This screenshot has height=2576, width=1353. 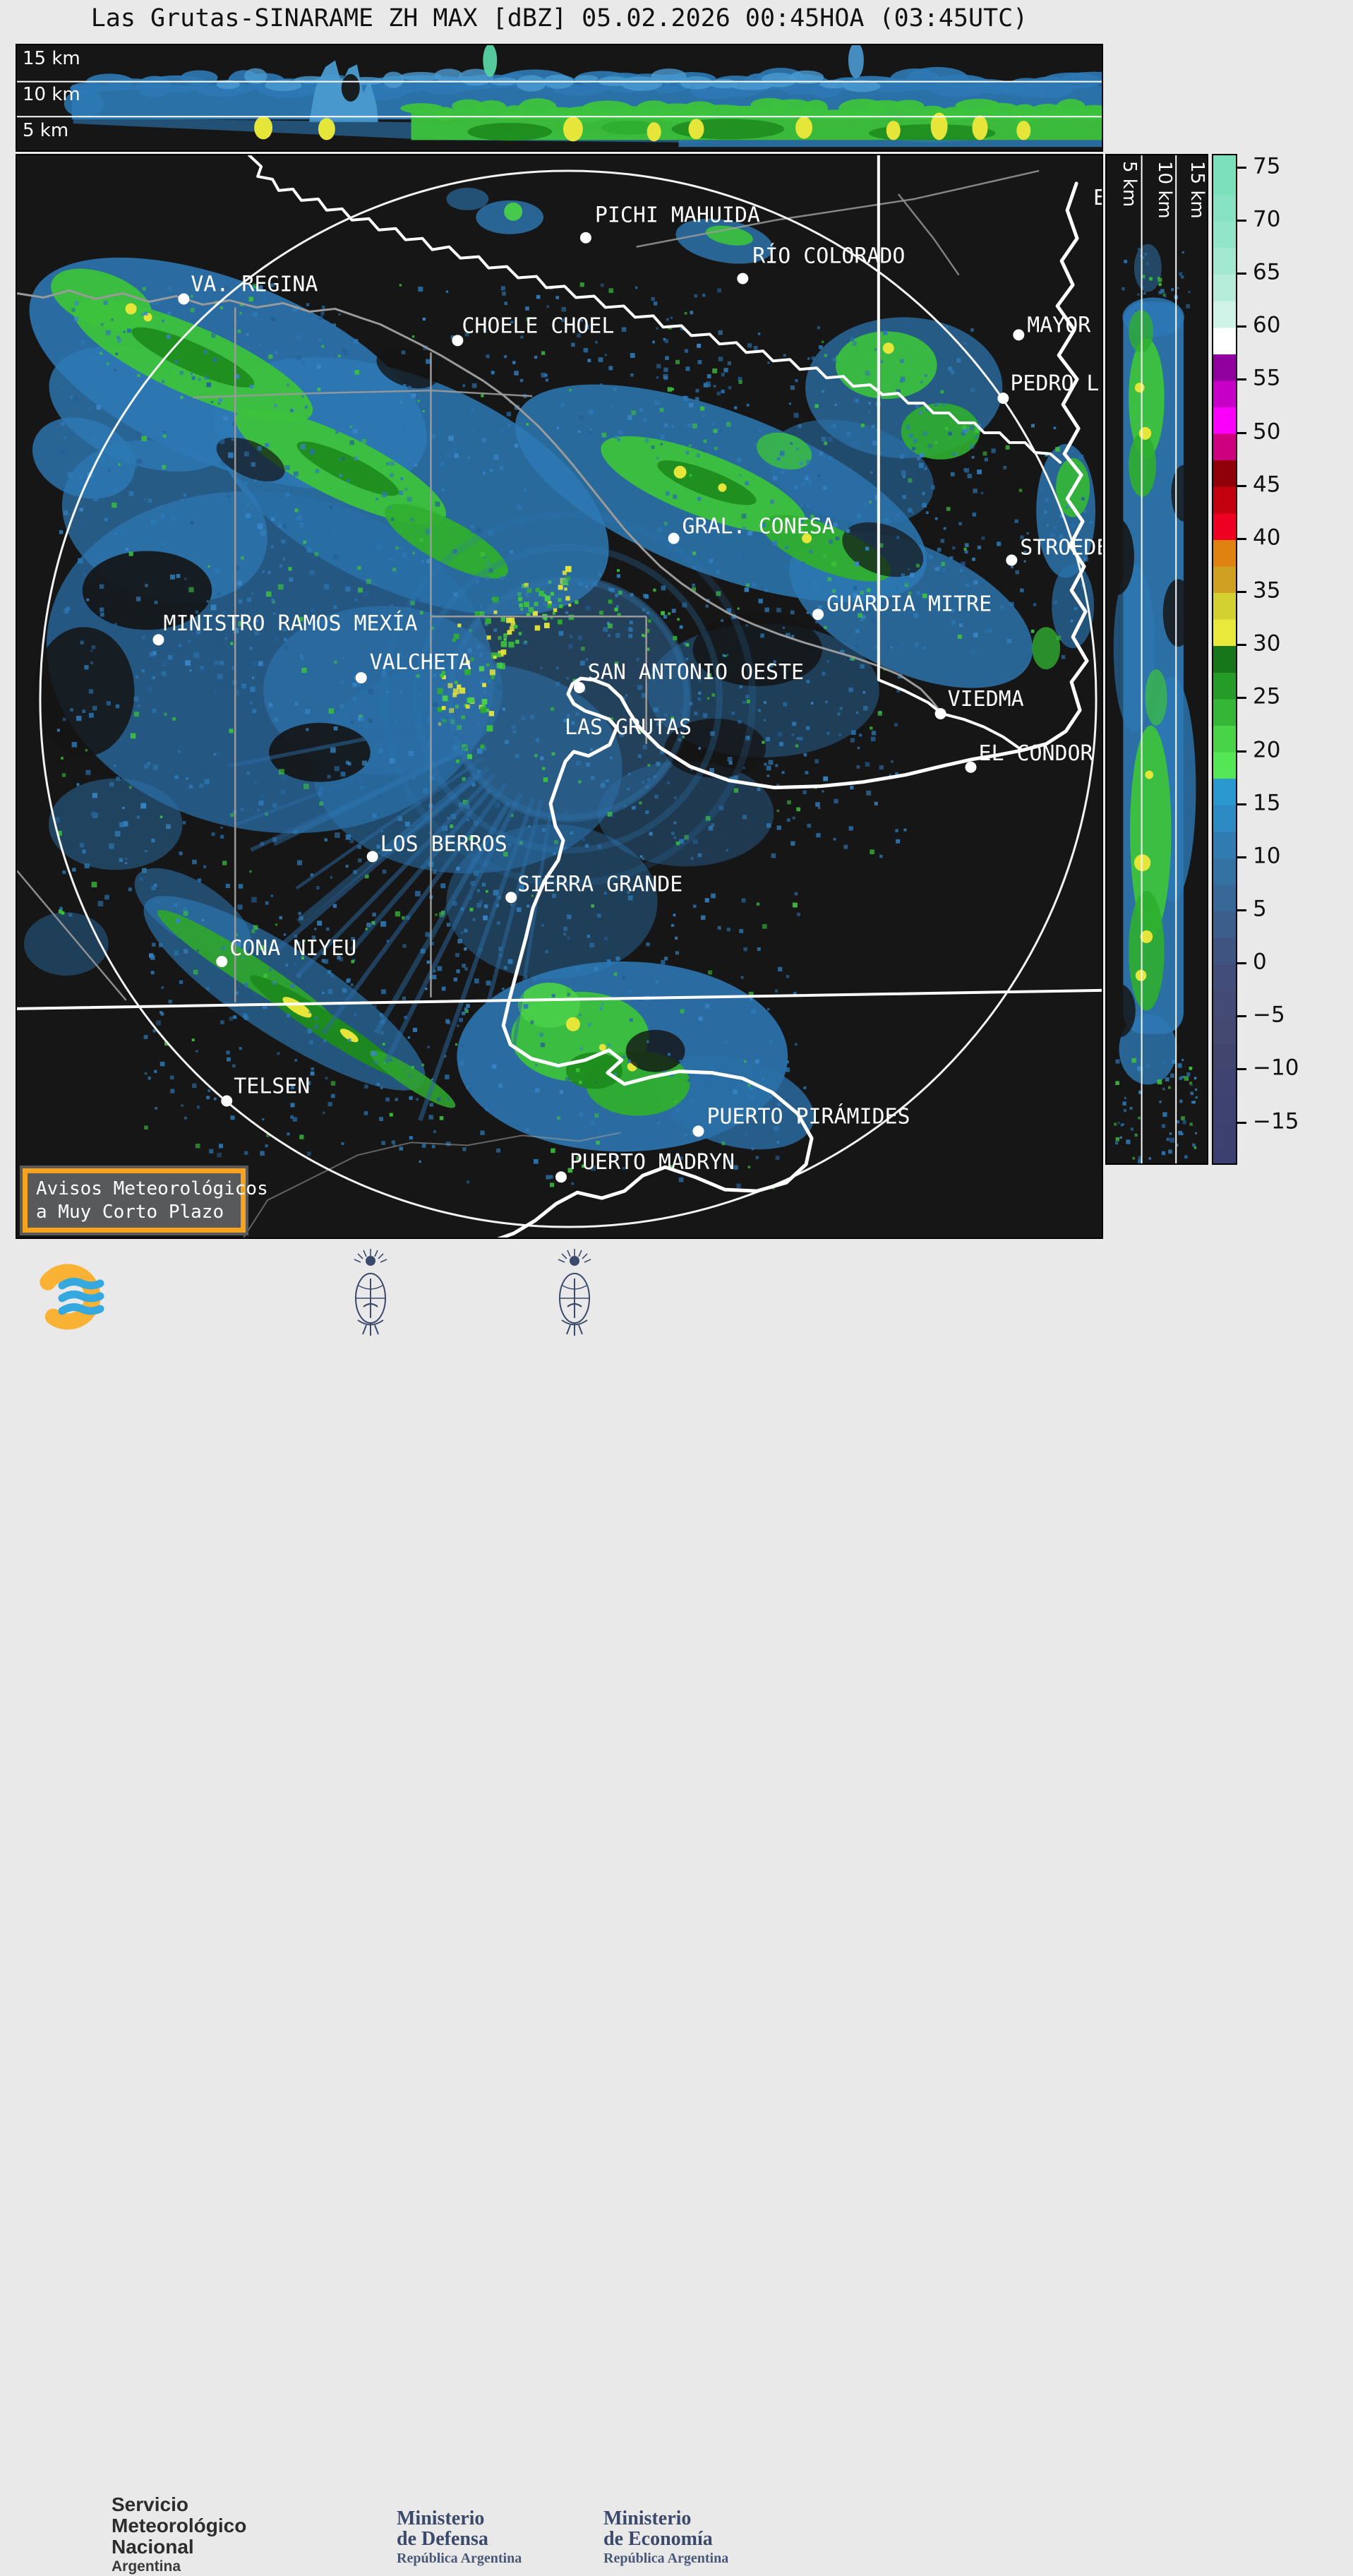 I want to click on city-label: PEDRO L, so click(x=1054, y=383).